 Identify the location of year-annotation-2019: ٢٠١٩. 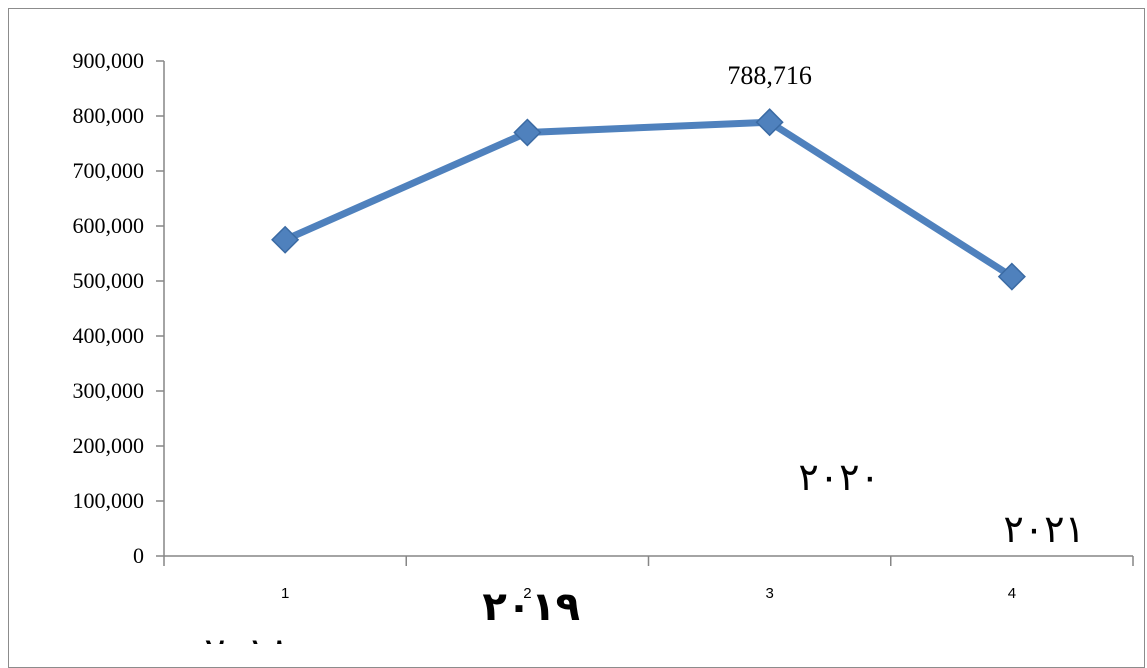
(531, 607).